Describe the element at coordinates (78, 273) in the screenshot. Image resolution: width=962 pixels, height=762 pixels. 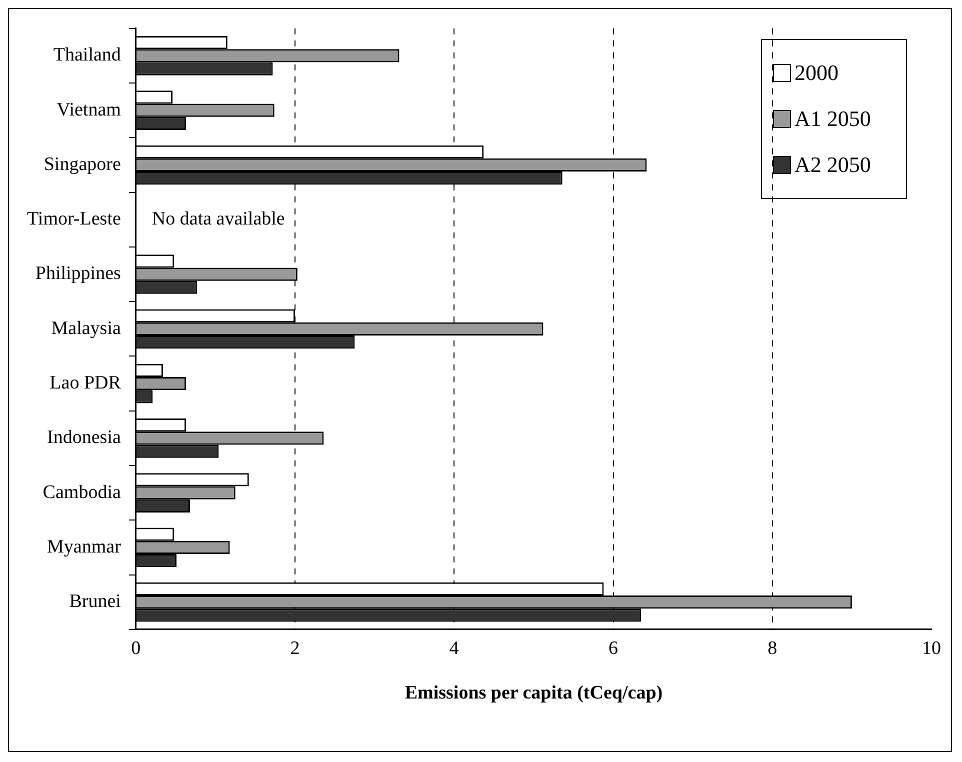
I see `y-tick-label: Philippines` at that location.